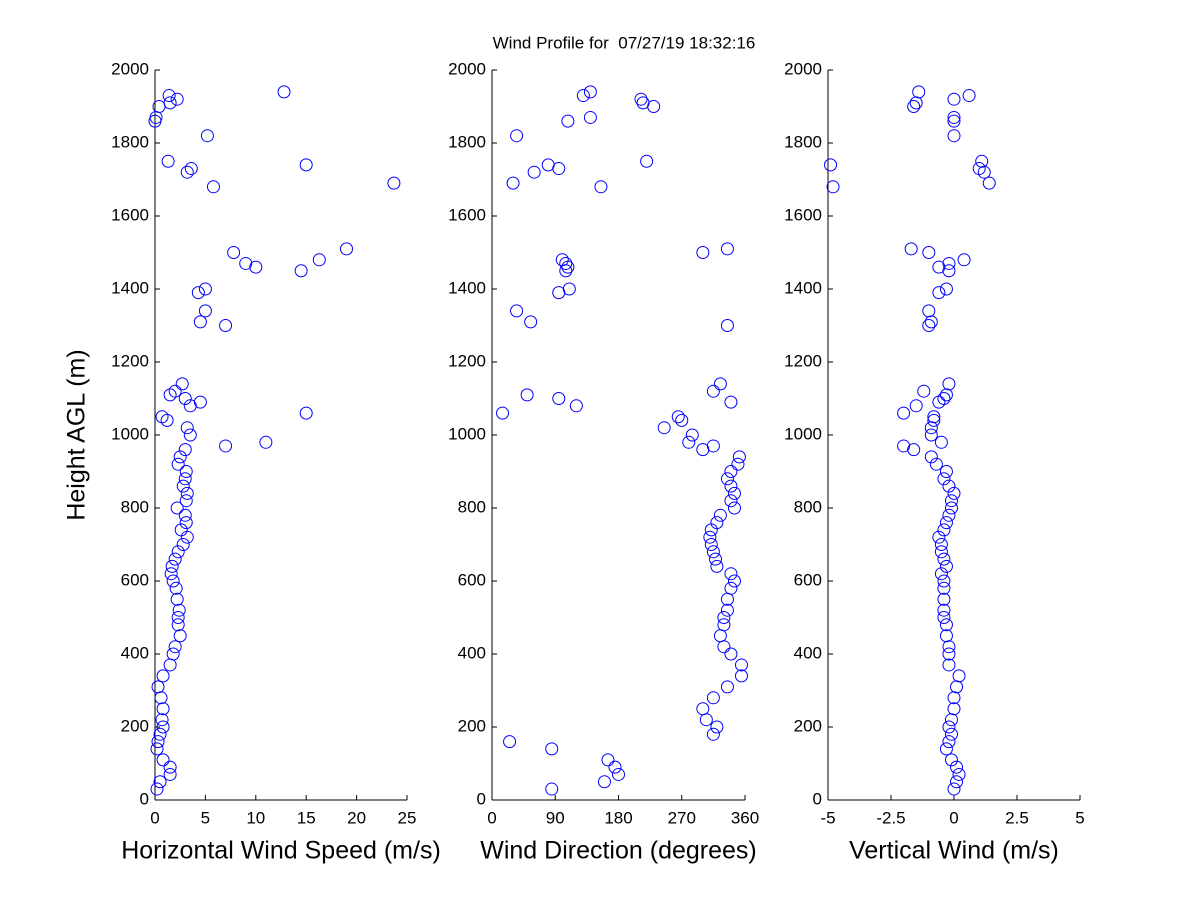  What do you see at coordinates (890, 817) in the screenshot?
I see `x-tick-label: -2.5` at bounding box center [890, 817].